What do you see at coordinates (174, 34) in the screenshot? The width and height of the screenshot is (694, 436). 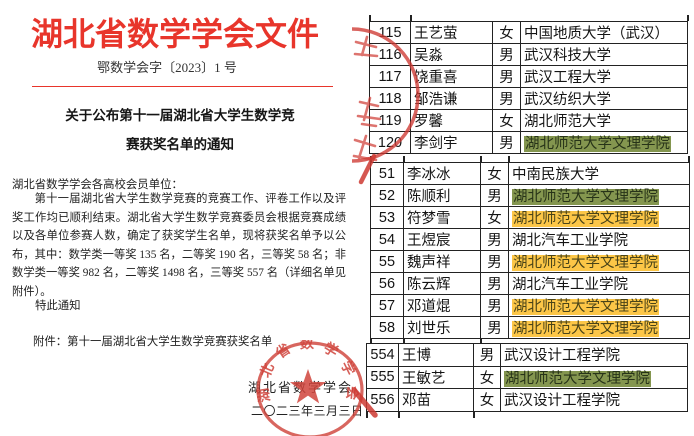 I see `document-org-title: 湖北省数学学会文件` at bounding box center [174, 34].